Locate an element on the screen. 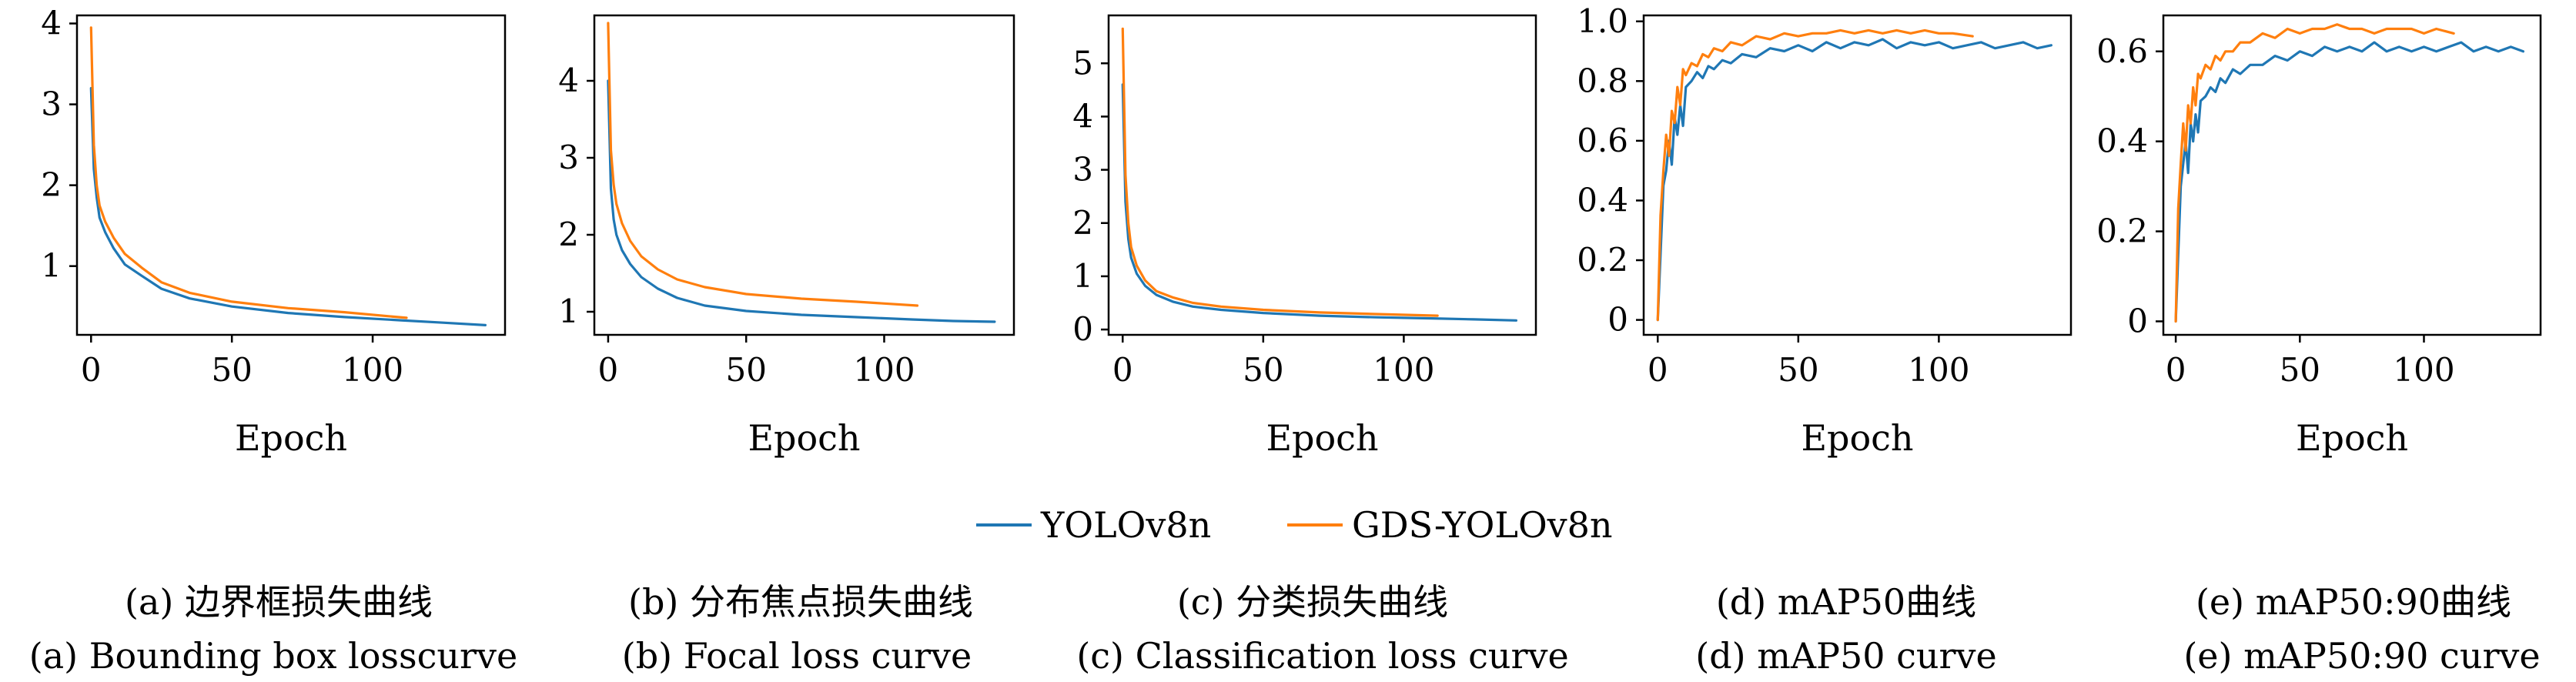 This screenshot has width=2576, height=682. chart-panel-b: 0 50 100 1 2 3 4 Epoch is located at coordinates (787, 236).